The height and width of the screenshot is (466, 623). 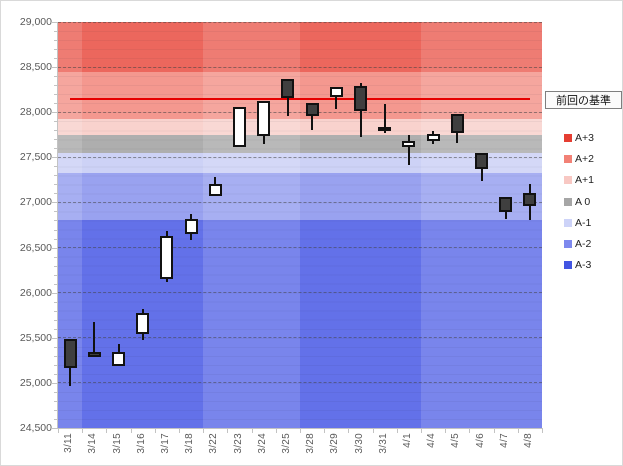 What do you see at coordinates (409, 144) in the screenshot?
I see `candle-body-4/1` at bounding box center [409, 144].